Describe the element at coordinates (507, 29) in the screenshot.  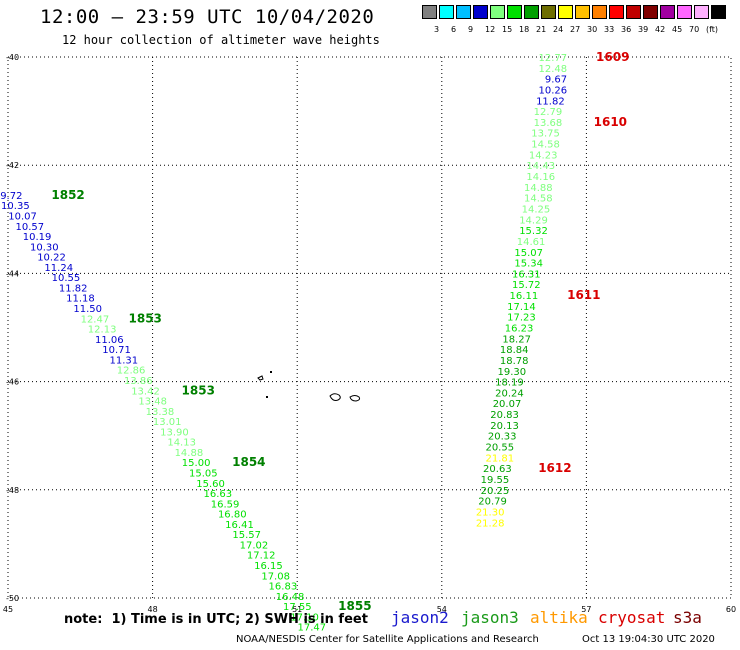
I see `legend-label: 15` at that location.